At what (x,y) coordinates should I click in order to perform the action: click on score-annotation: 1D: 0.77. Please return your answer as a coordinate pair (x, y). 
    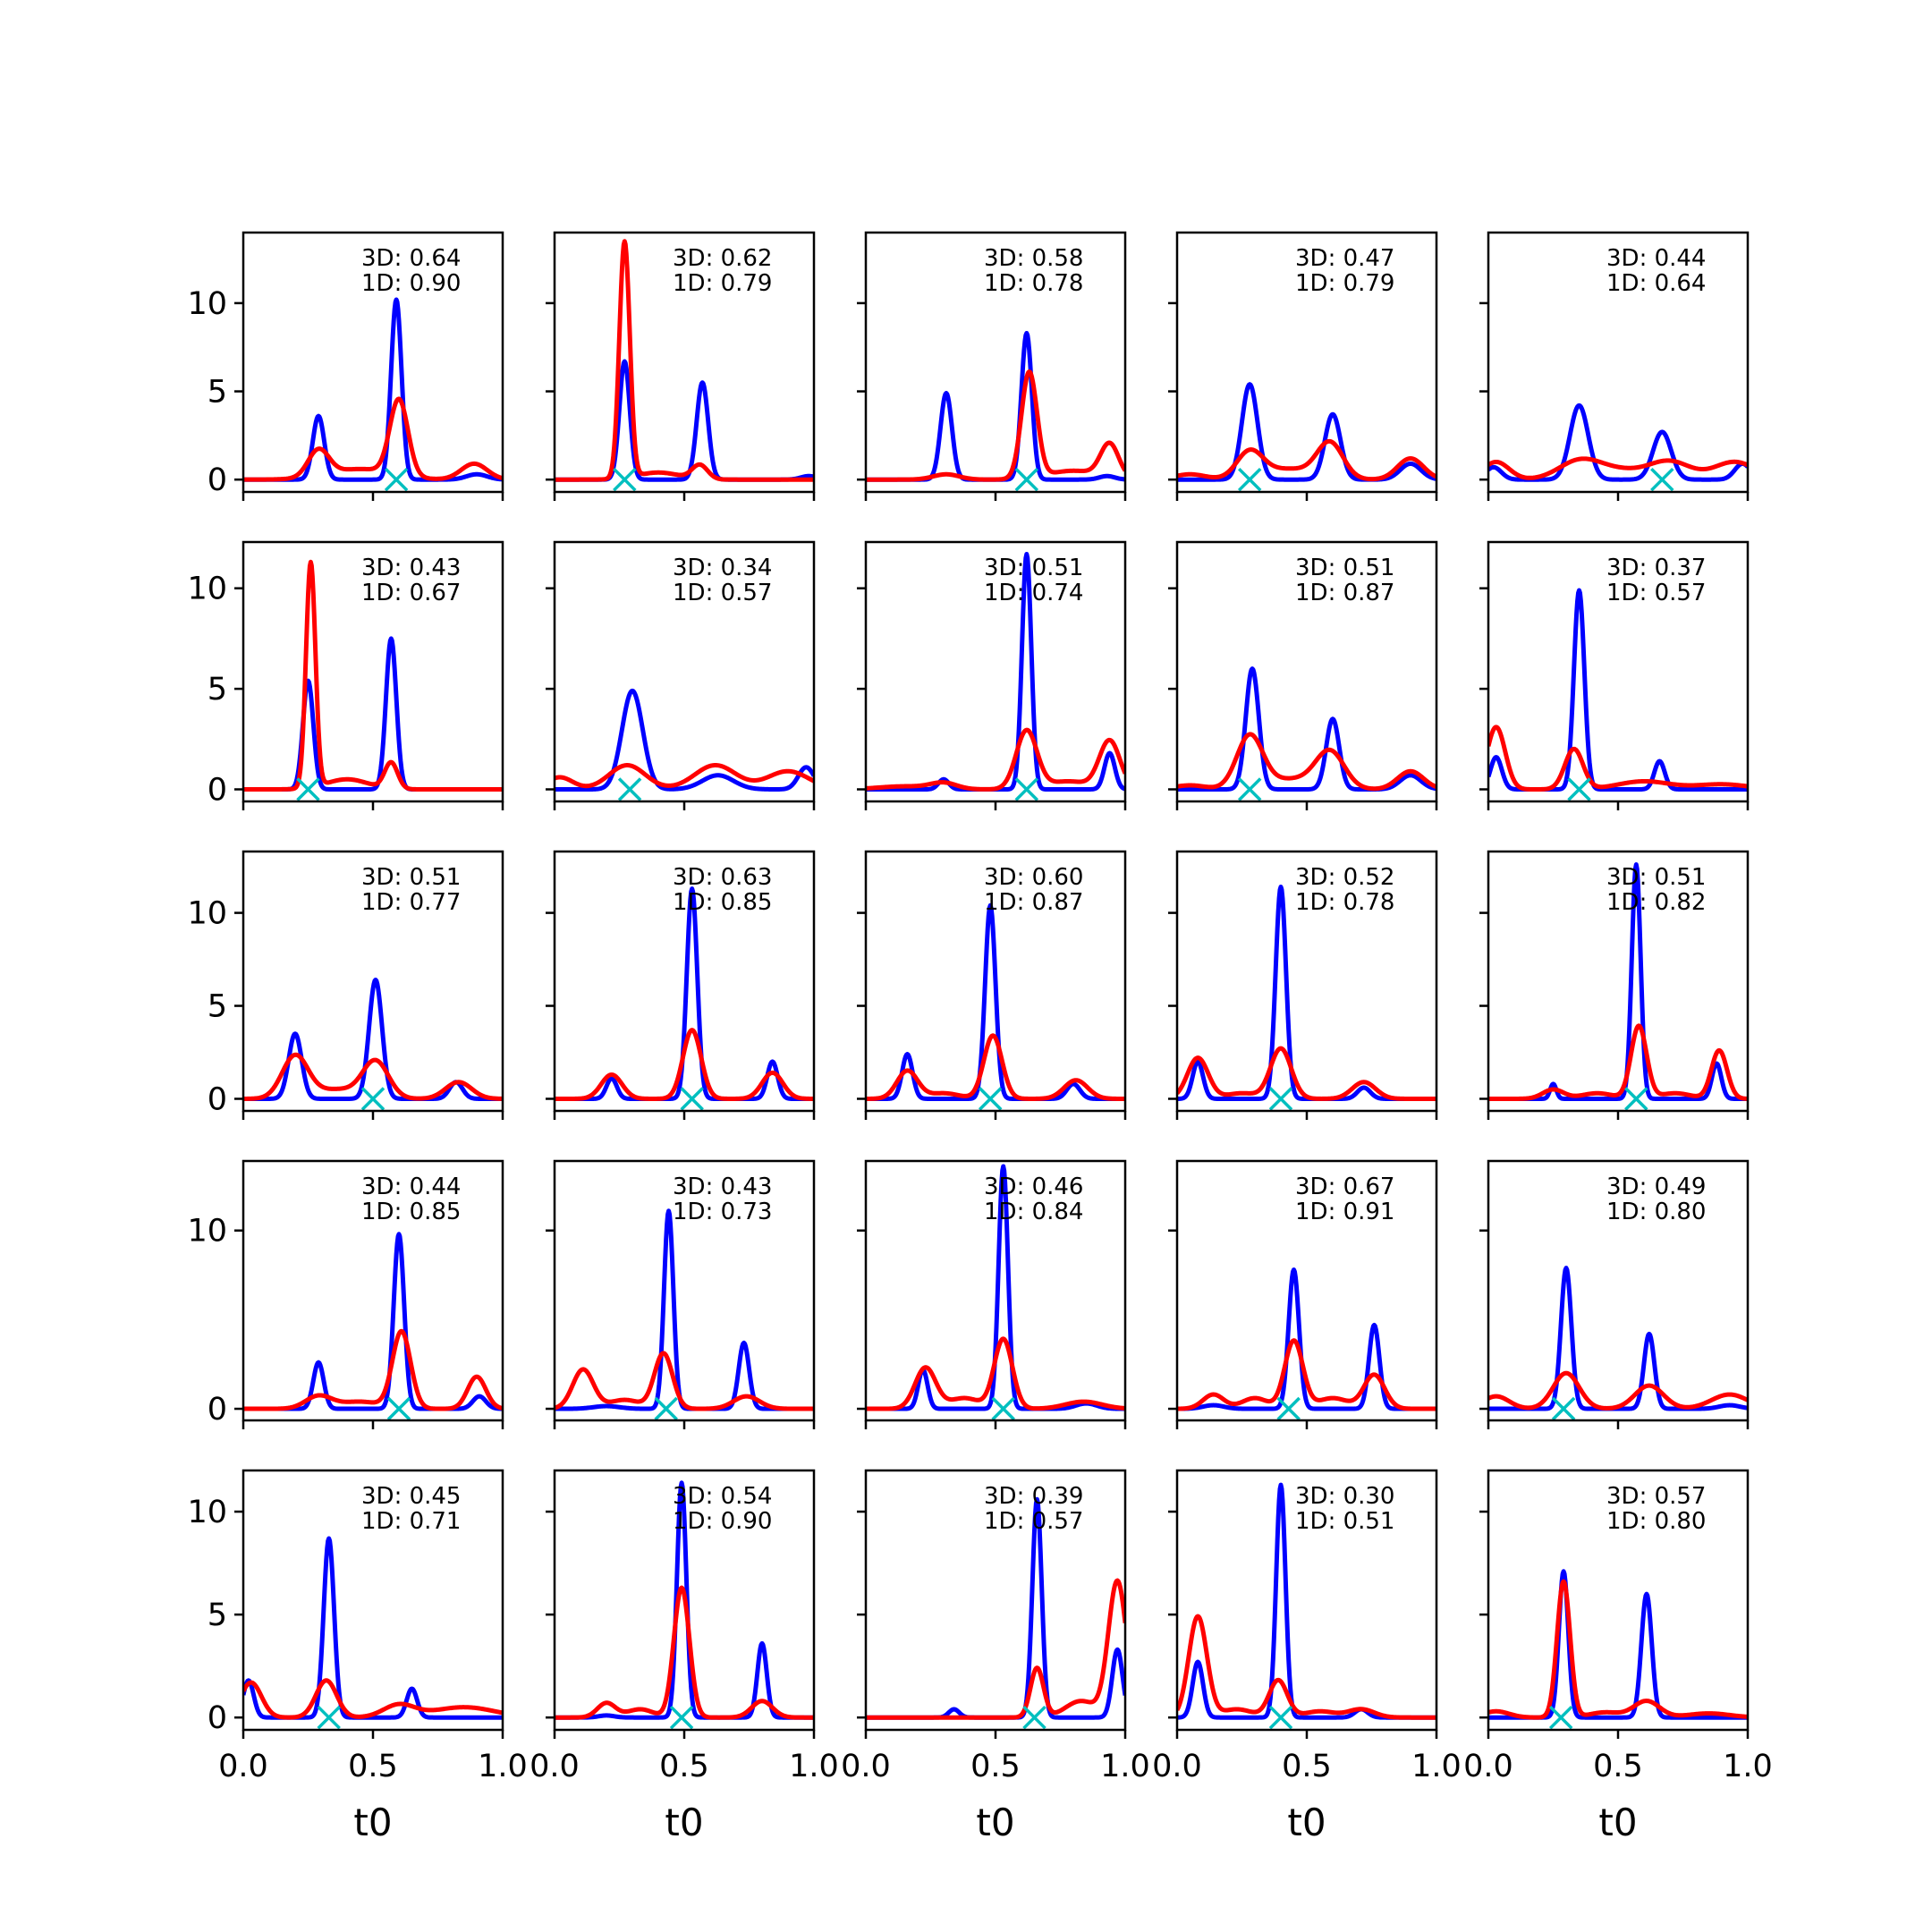
    Looking at the image, I should click on (411, 902).